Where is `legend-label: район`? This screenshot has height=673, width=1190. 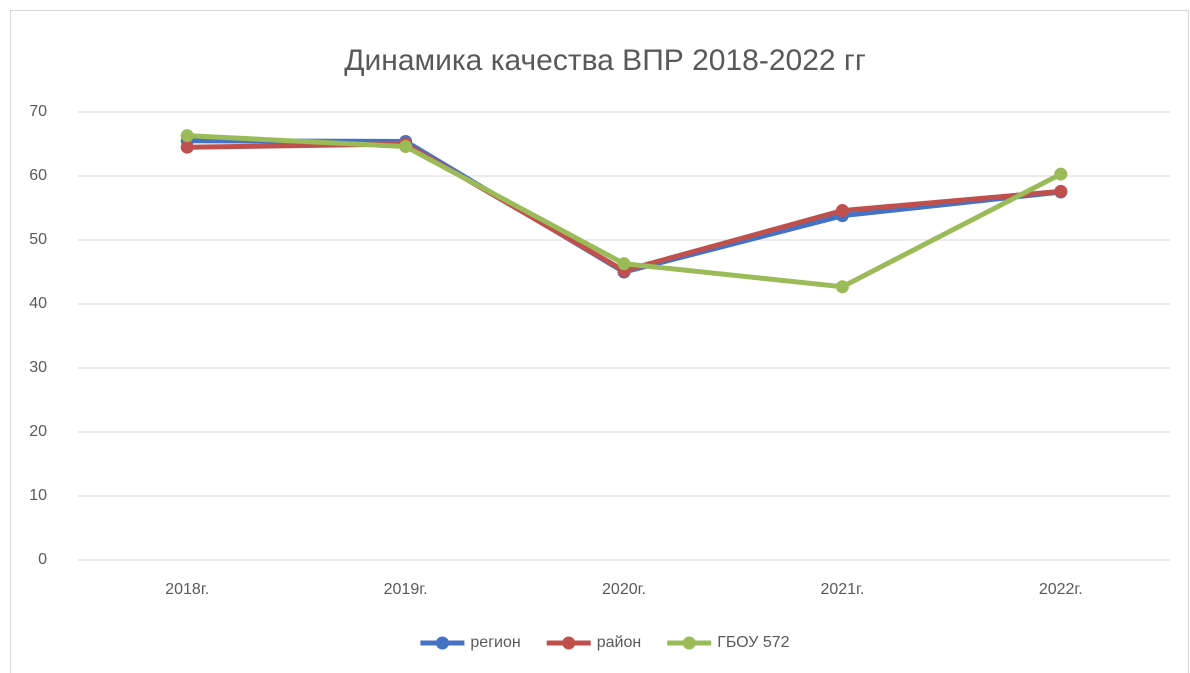
legend-label: район is located at coordinates (619, 642).